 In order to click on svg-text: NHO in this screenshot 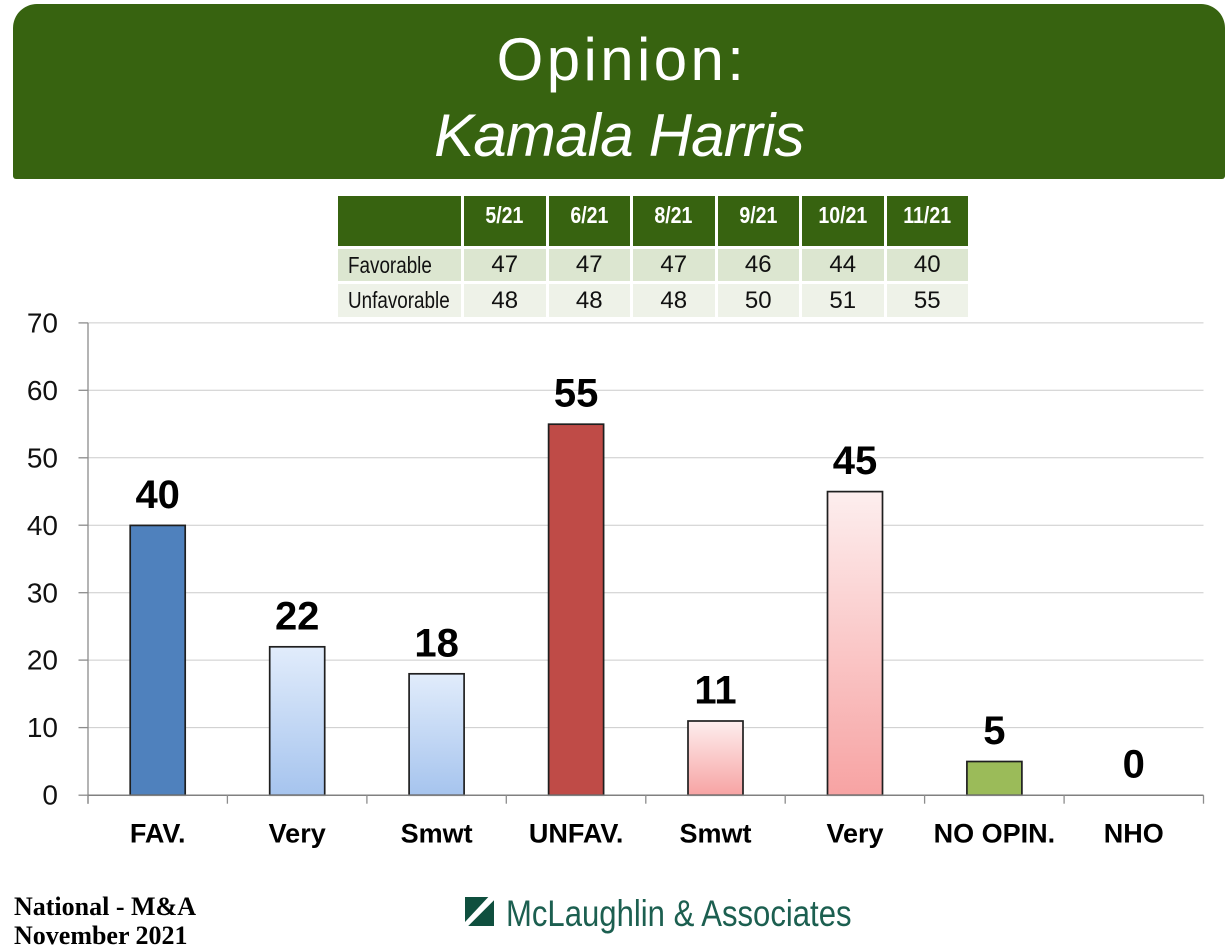, I will do `click(1134, 833)`.